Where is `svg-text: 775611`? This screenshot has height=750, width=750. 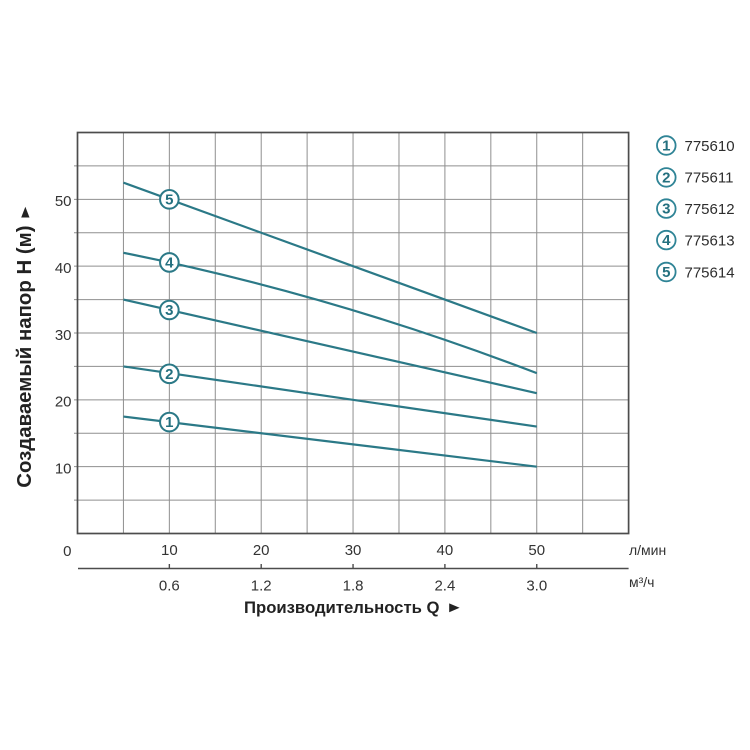 svg-text: 775611 is located at coordinates (709, 178).